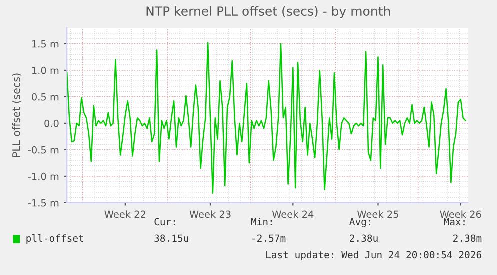 This screenshot has width=497, height=275. What do you see at coordinates (454, 222) in the screenshot?
I see `text: Max:` at bounding box center [454, 222].